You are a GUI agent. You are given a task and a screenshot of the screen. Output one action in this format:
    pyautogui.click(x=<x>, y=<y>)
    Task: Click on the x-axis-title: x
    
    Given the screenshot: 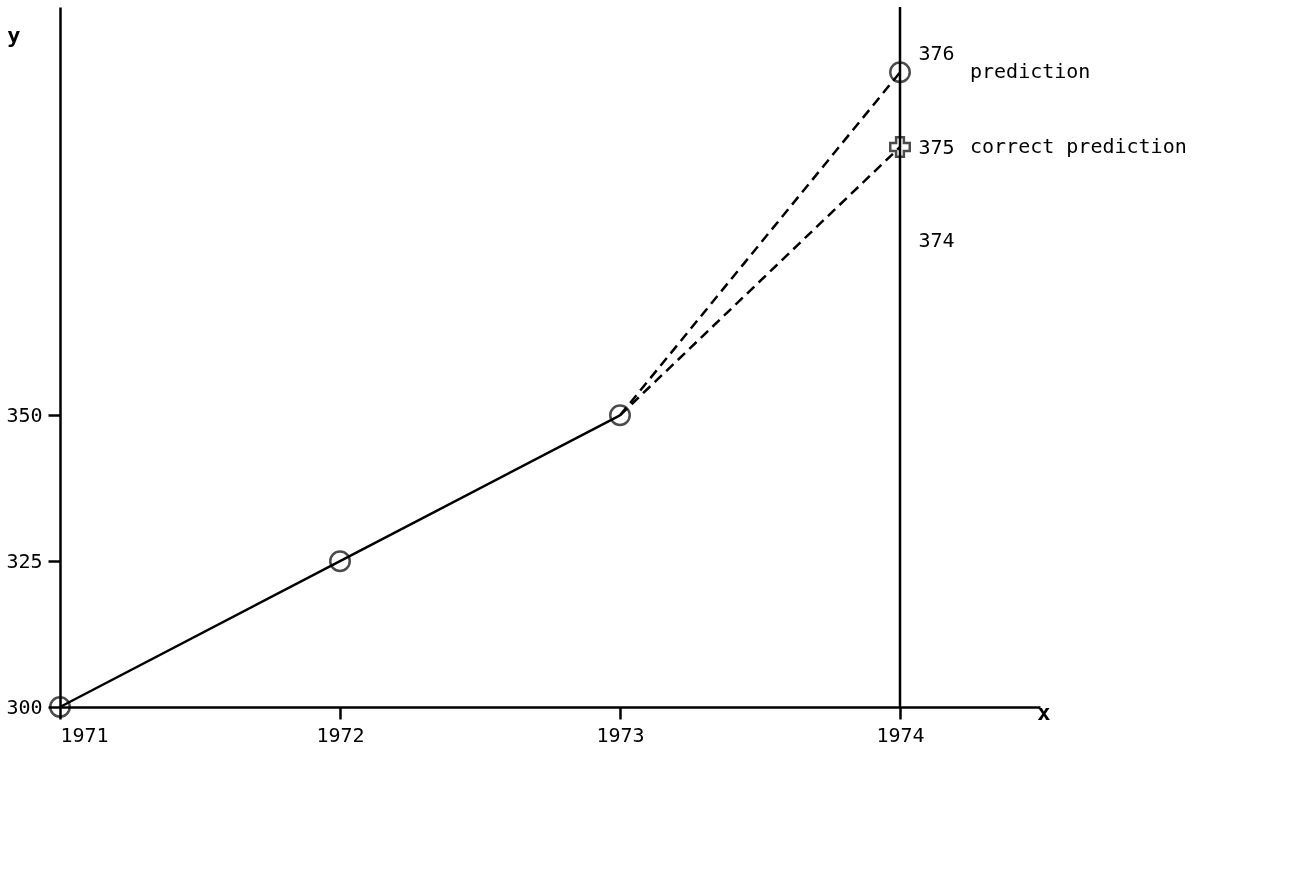 What is the action you would take?
    pyautogui.click(x=1044, y=712)
    